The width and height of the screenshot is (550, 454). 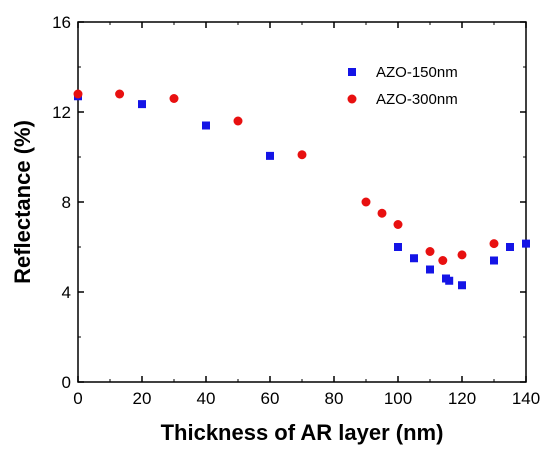 What do you see at coordinates (66, 292) in the screenshot?
I see `y-tick-label: 4` at bounding box center [66, 292].